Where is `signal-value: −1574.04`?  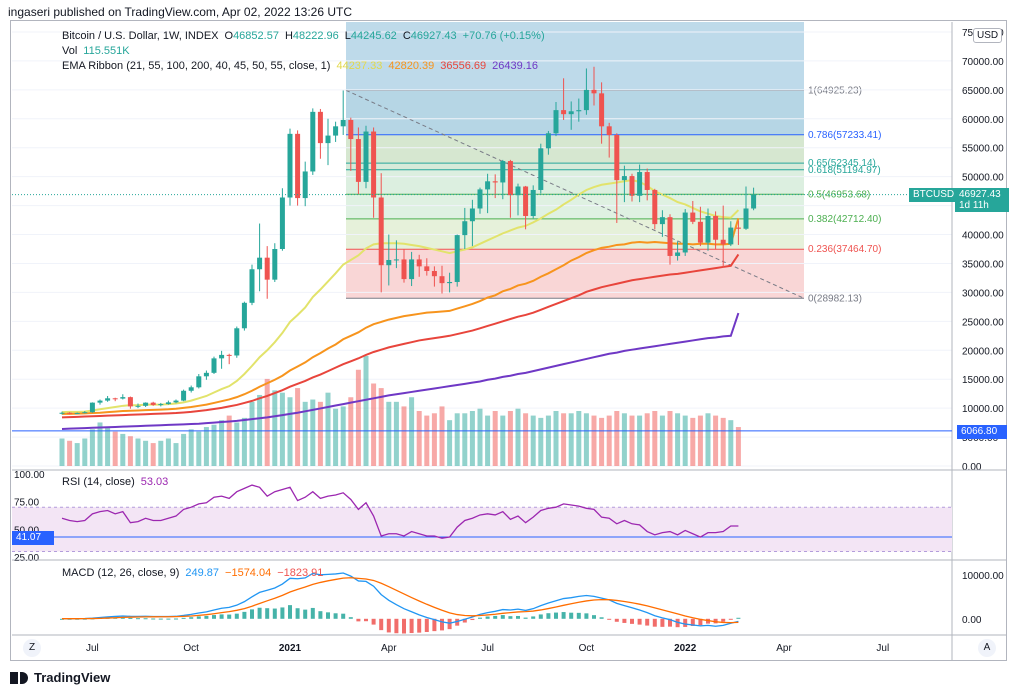
signal-value: −1574.04 is located at coordinates (248, 573).